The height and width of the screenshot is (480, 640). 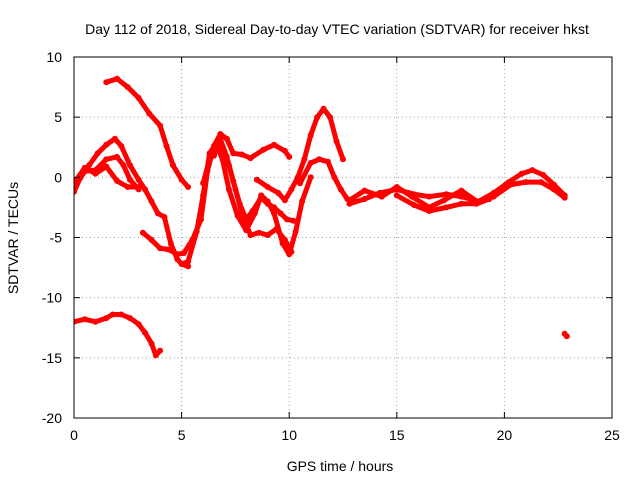 What do you see at coordinates (58, 177) in the screenshot?
I see `y-tick-label: 0` at bounding box center [58, 177].